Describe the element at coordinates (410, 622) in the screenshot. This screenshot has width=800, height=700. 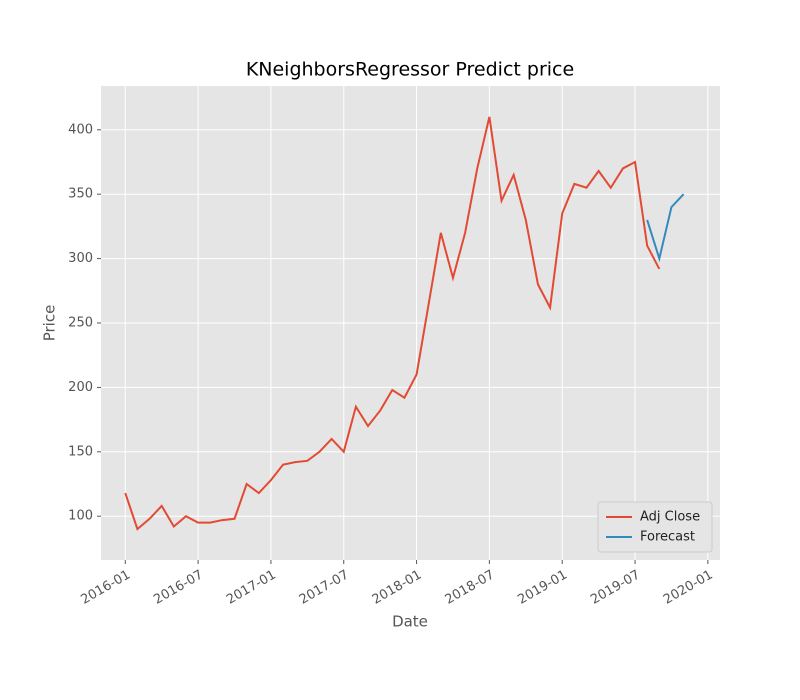
I see `x-axis-label: Date` at that location.